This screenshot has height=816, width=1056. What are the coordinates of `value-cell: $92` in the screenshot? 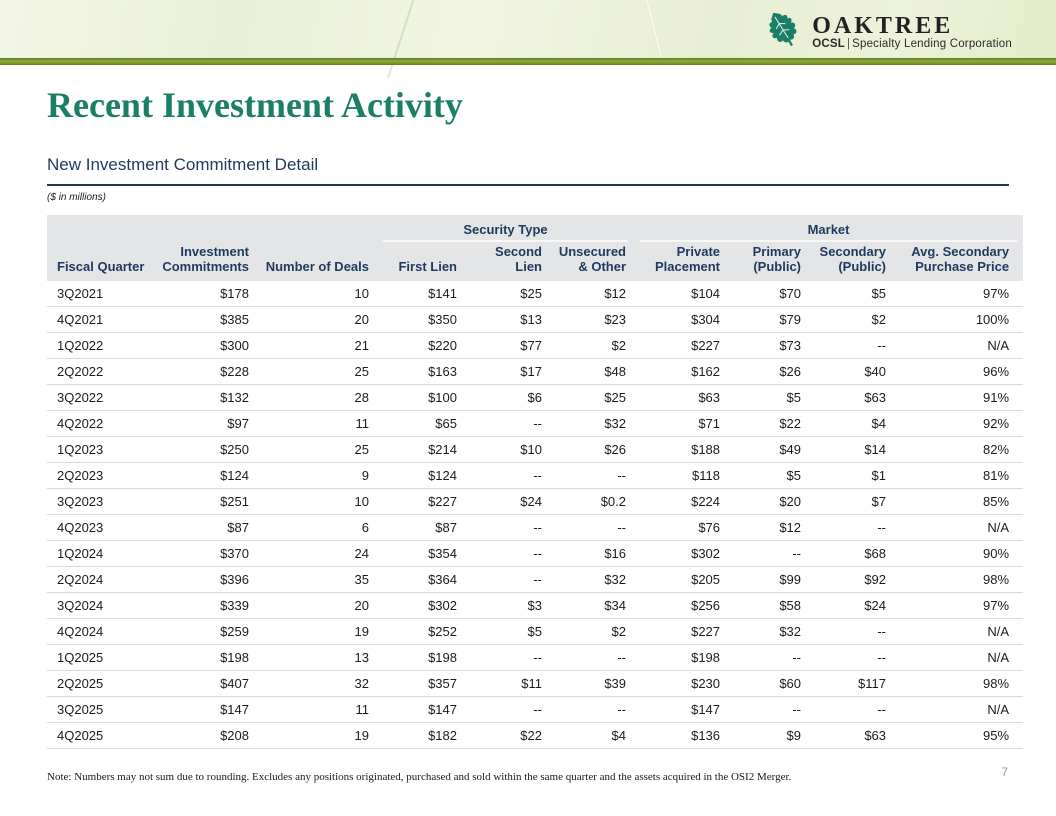 It's located at (852, 579).